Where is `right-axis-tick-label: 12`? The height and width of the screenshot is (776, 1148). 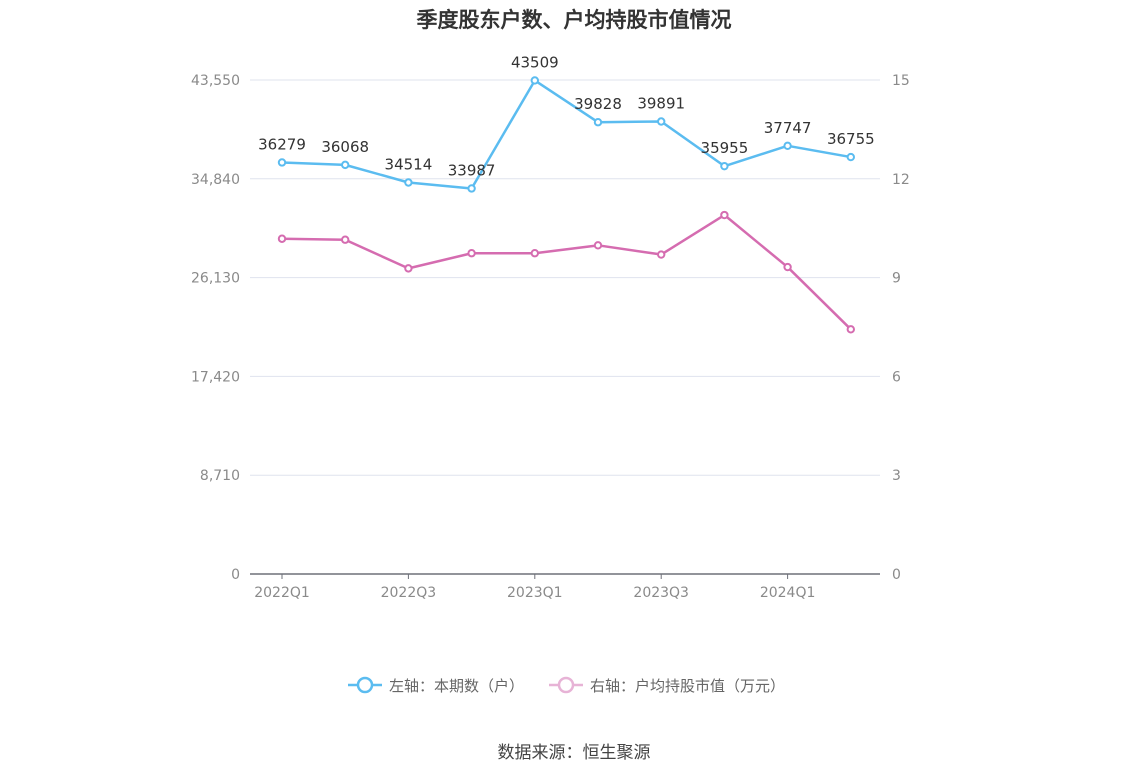 right-axis-tick-label: 12 is located at coordinates (901, 180).